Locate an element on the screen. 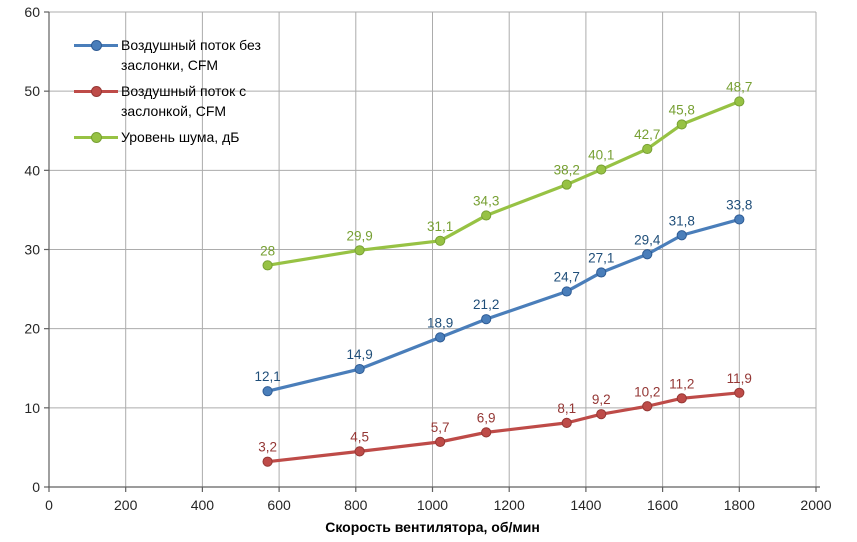 The image size is (857, 542). data-label: 3,2 is located at coordinates (267, 447).